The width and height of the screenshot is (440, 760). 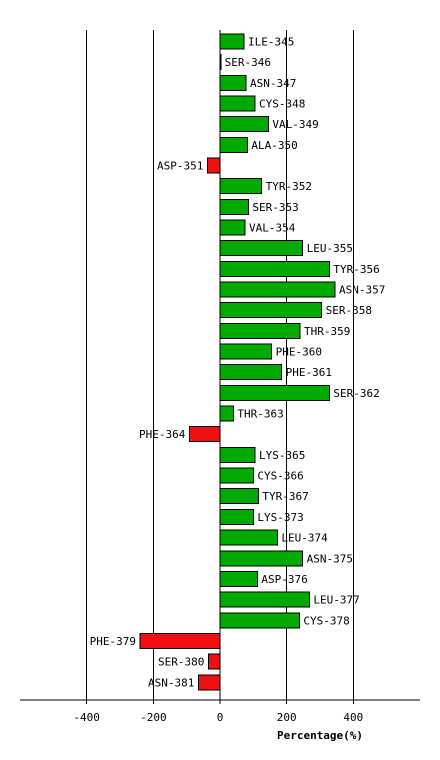 I want to click on bar-label-asn-357: ASN-357, so click(x=362, y=290).